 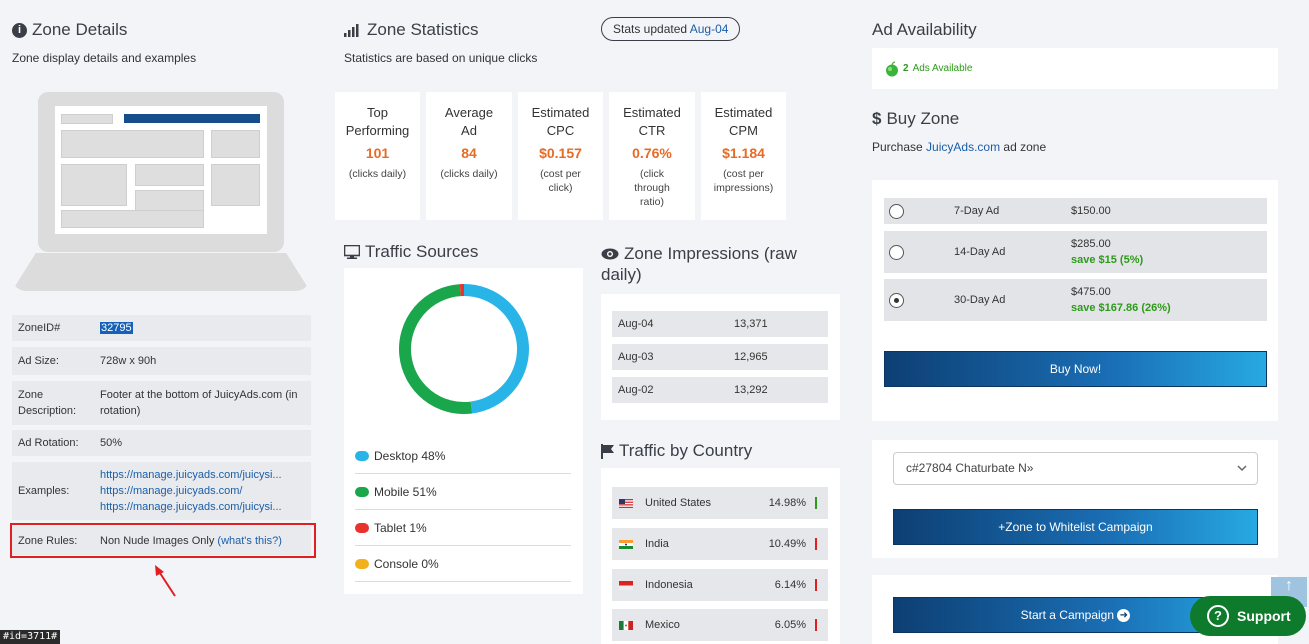 I want to click on campaign-select-value: c#27804 Chaturbate N», so click(x=970, y=468).